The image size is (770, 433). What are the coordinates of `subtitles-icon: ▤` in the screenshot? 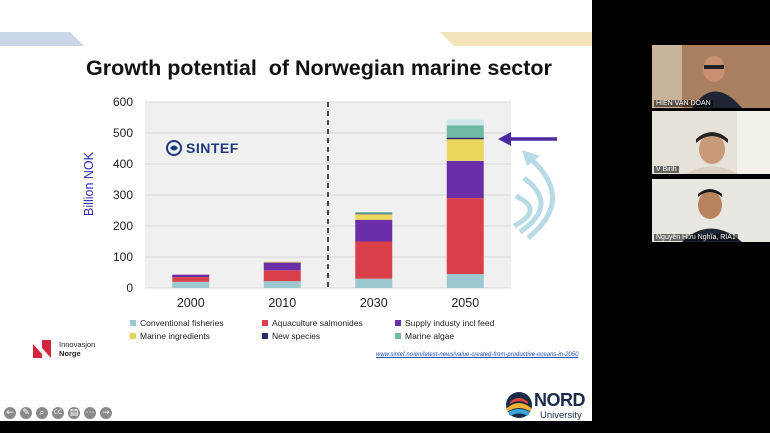 It's located at (74, 413).